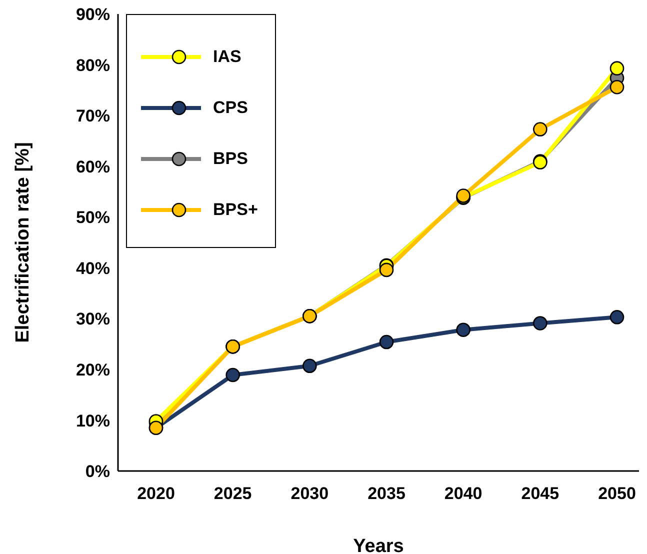  I want to click on legend-label: CPS, so click(230, 108).